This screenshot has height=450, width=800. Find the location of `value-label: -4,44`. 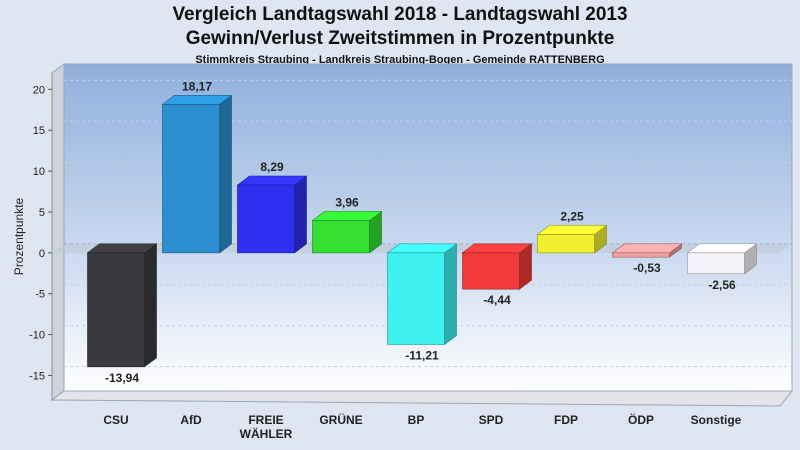

value-label: -4,44 is located at coordinates (497, 300).